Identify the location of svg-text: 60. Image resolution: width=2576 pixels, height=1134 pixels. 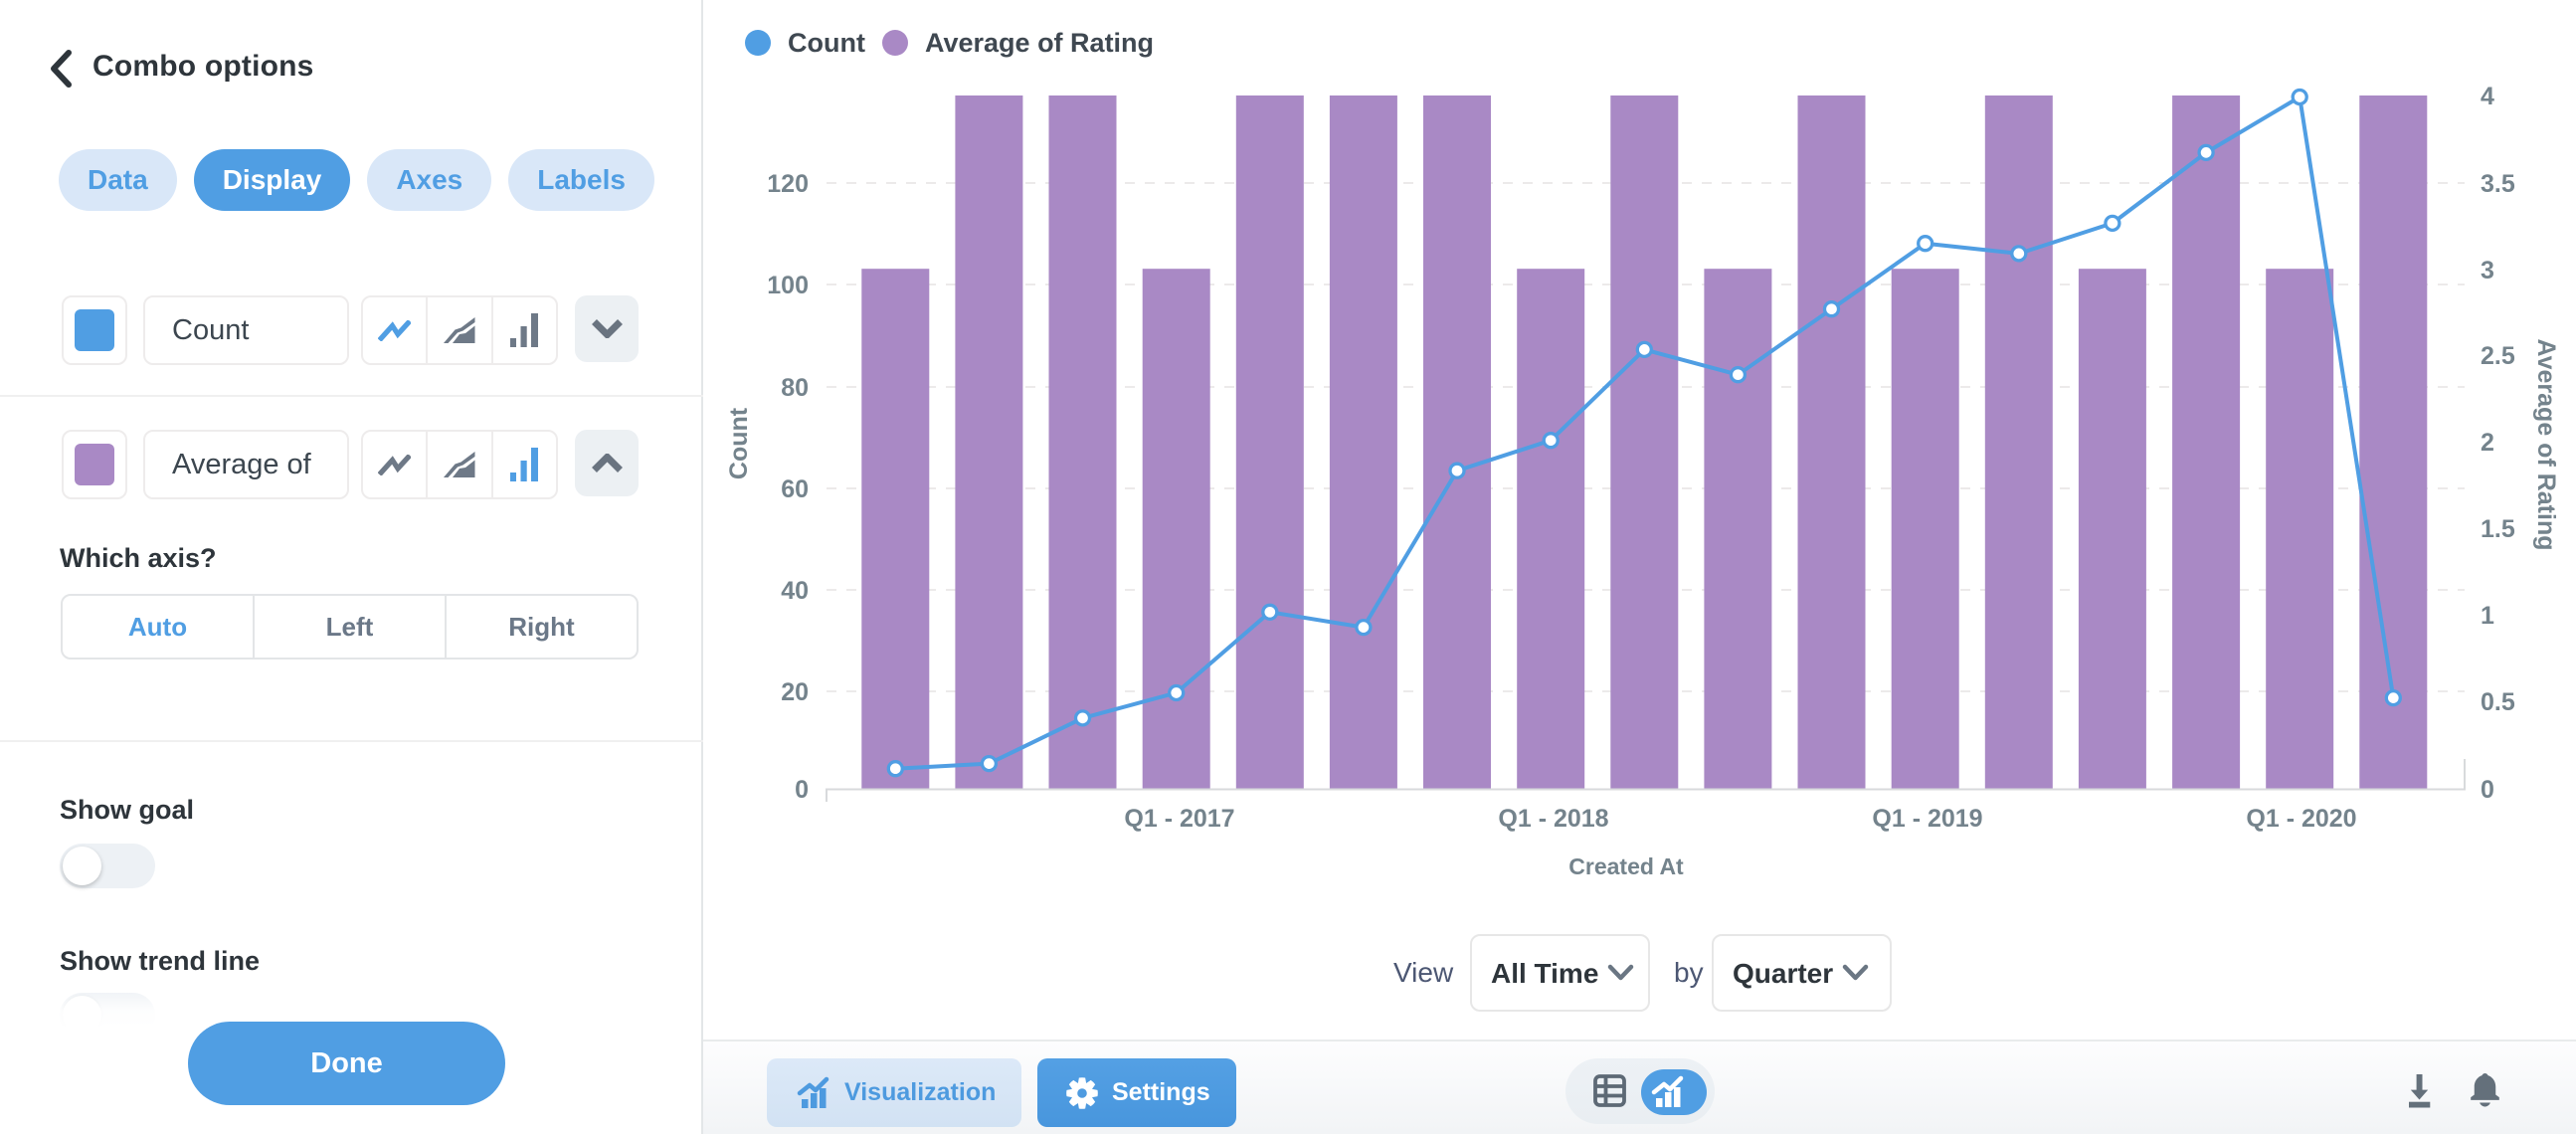
(795, 489).